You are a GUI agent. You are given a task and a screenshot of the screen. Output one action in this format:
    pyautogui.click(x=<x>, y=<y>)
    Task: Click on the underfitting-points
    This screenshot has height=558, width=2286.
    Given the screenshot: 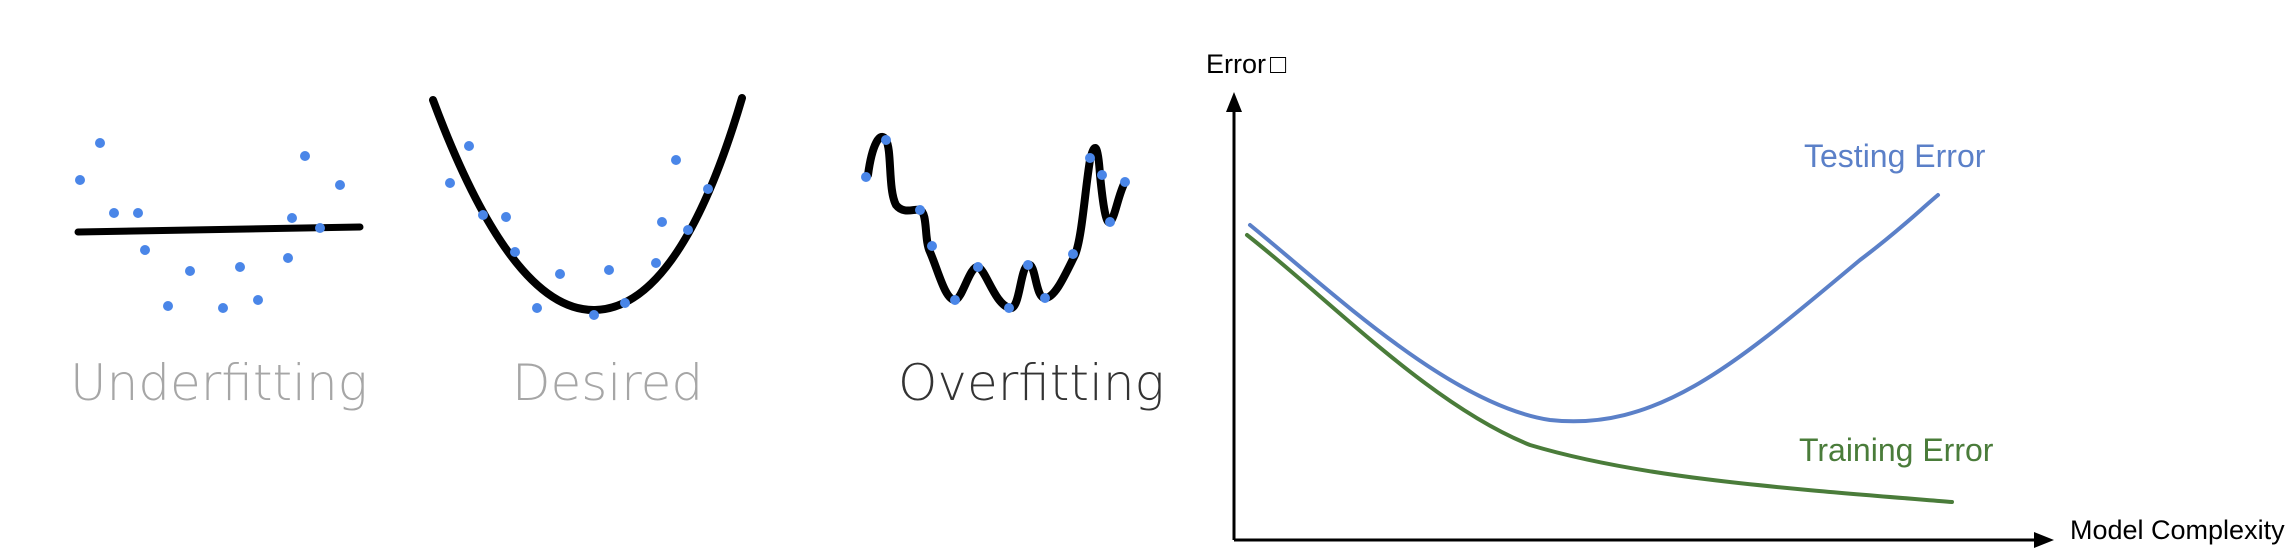 What is the action you would take?
    pyautogui.click(x=210, y=225)
    